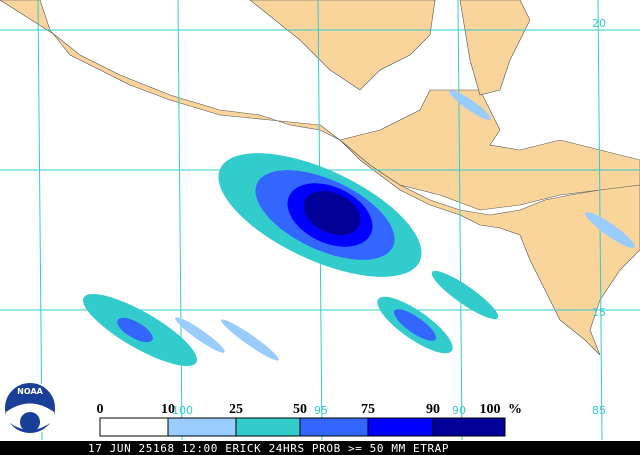 The width and height of the screenshot is (640, 455). I want to click on latitude-label: 20, so click(599, 23).